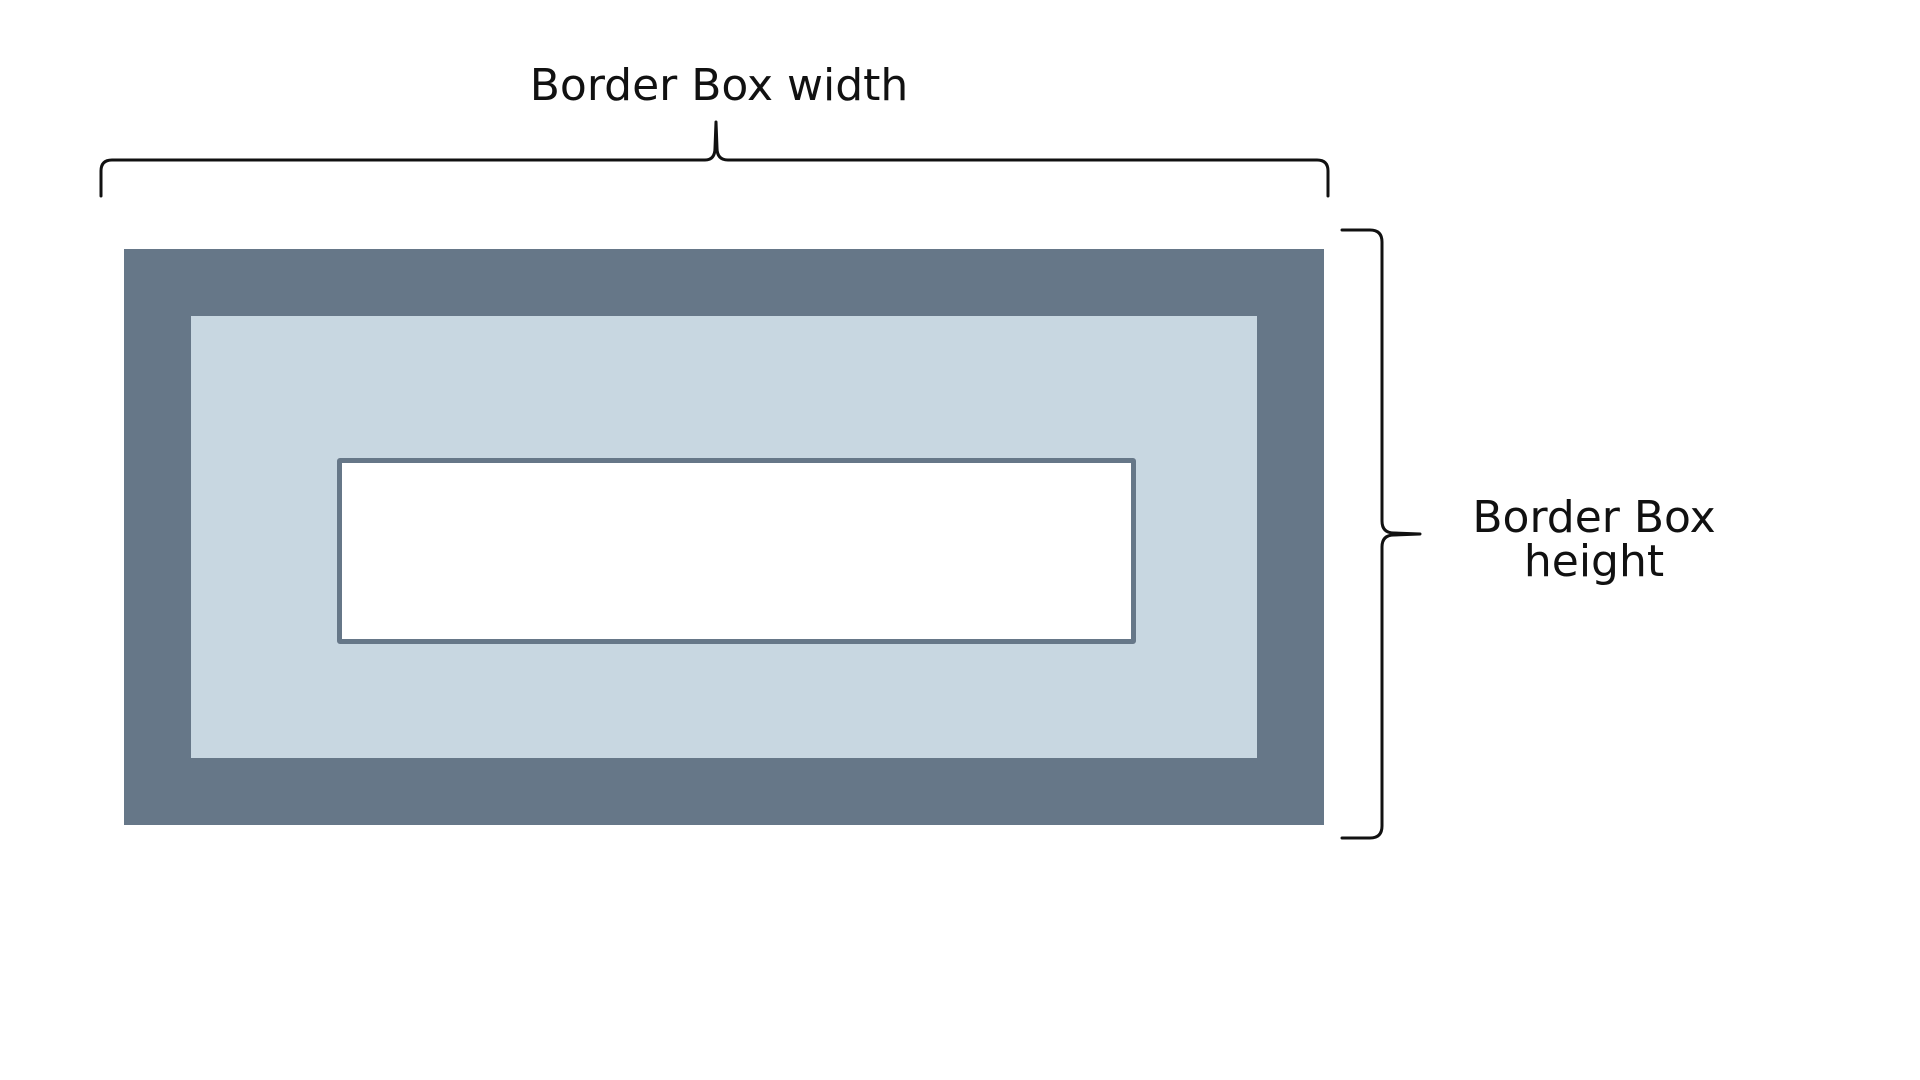  I want to click on content-area, so click(736, 551).